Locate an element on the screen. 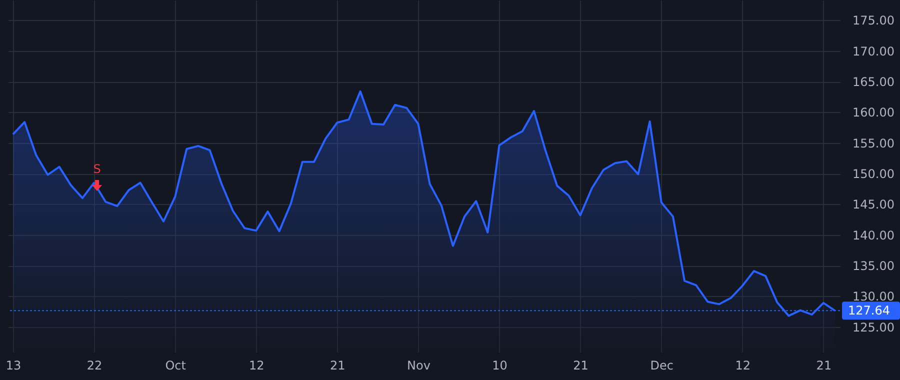  x-tick-label: Nov is located at coordinates (418, 365).